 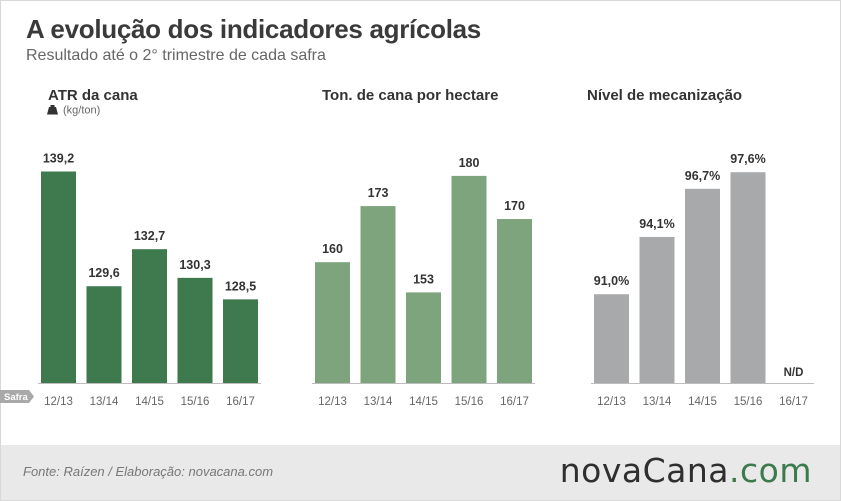 What do you see at coordinates (103, 273) in the screenshot?
I see `data-label: 129,6` at bounding box center [103, 273].